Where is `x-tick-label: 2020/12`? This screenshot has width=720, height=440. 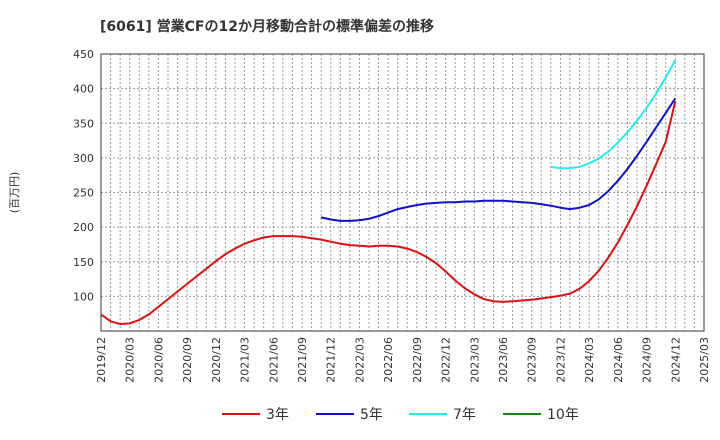 x-tick-label: 2020/12 is located at coordinates (216, 360).